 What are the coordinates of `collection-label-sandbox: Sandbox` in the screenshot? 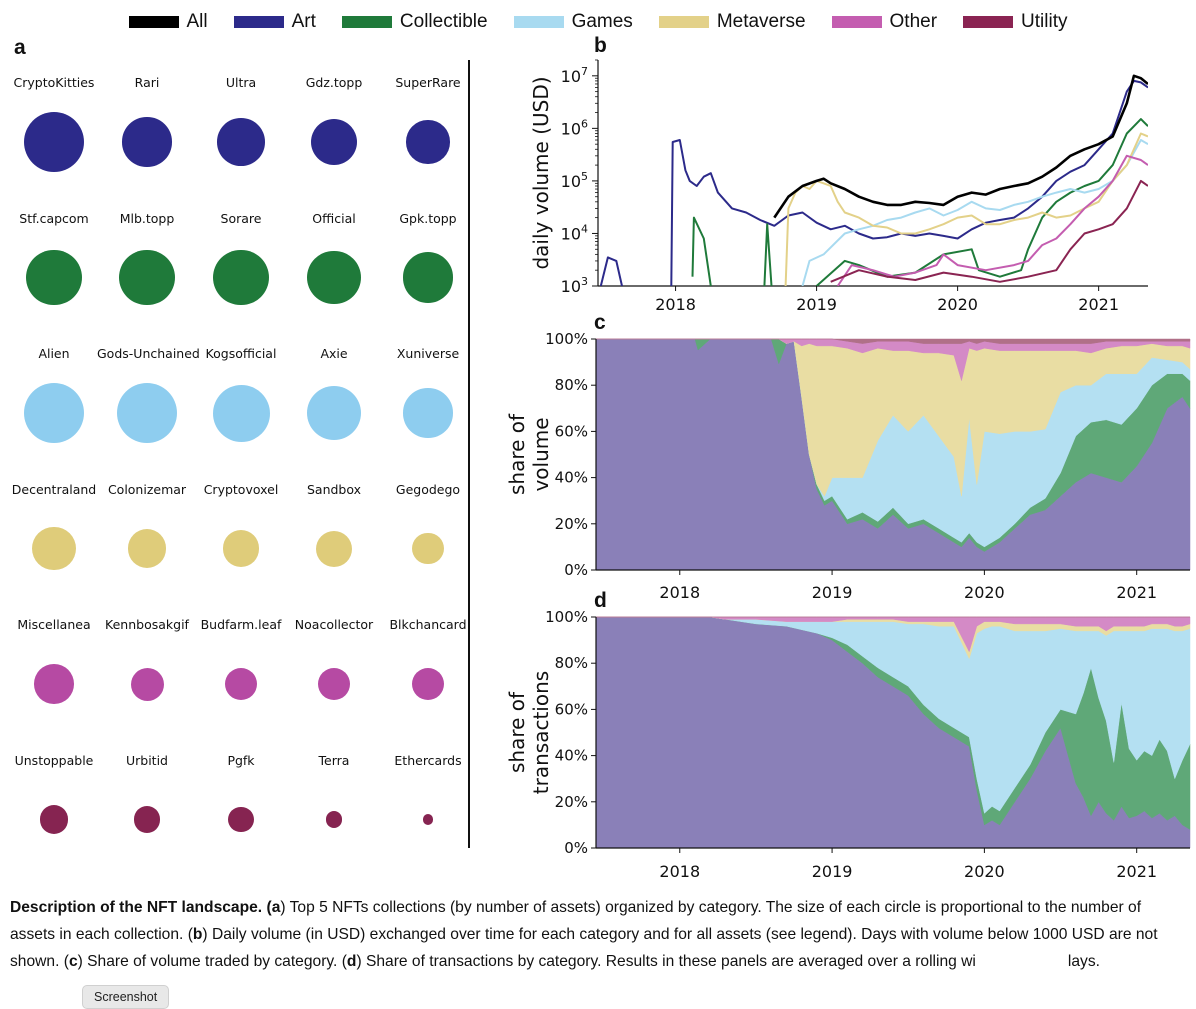 It's located at (334, 489).